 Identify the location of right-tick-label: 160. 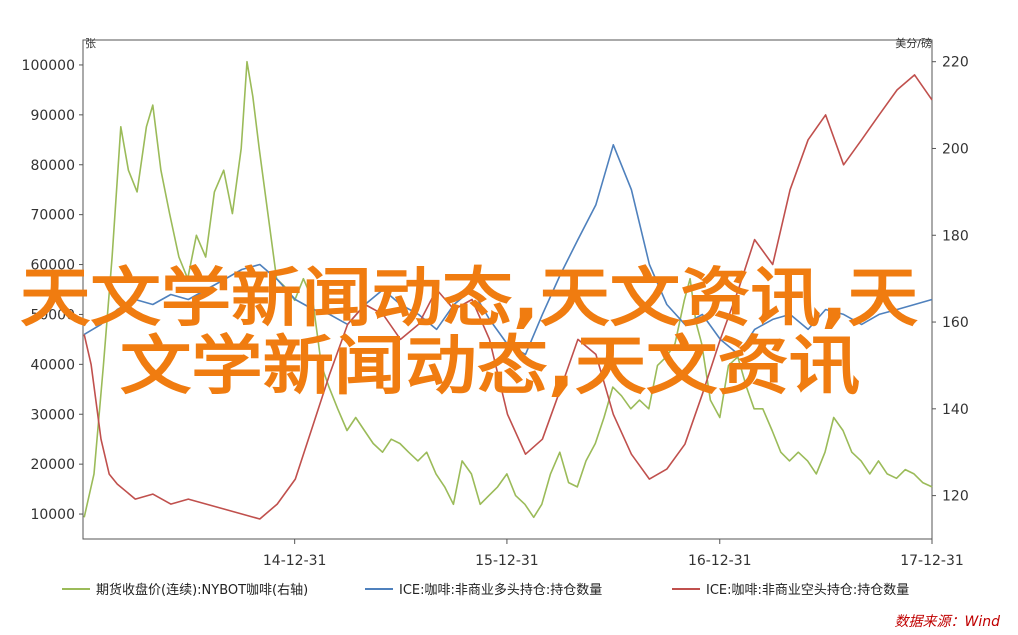
(955, 323).